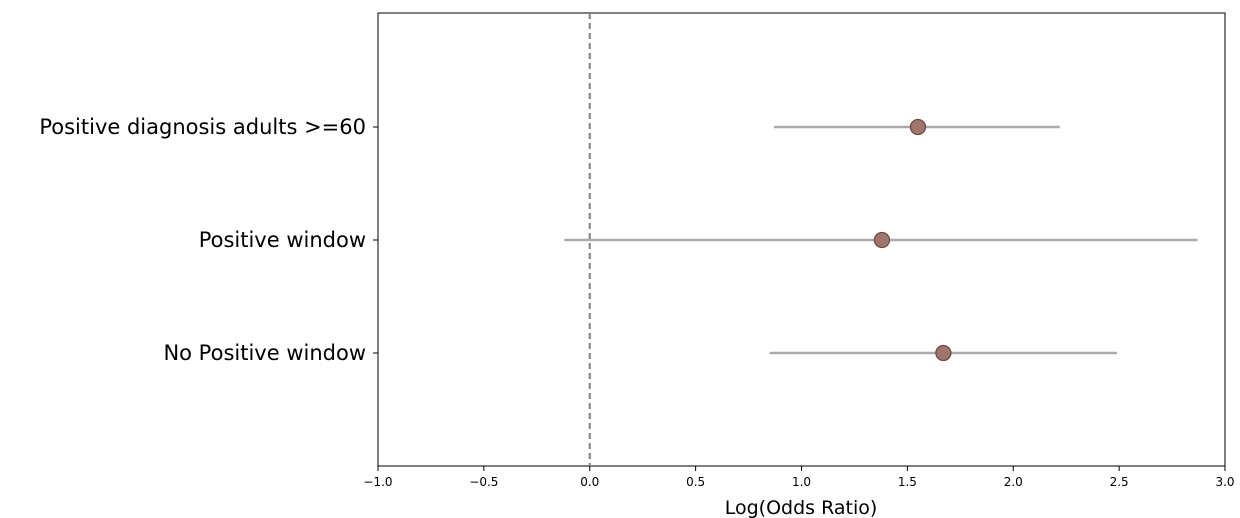 Image resolution: width=1240 pixels, height=518 pixels. Describe the element at coordinates (801, 507) in the screenshot. I see `x-axis-label: Log(Odds Ratio)` at that location.